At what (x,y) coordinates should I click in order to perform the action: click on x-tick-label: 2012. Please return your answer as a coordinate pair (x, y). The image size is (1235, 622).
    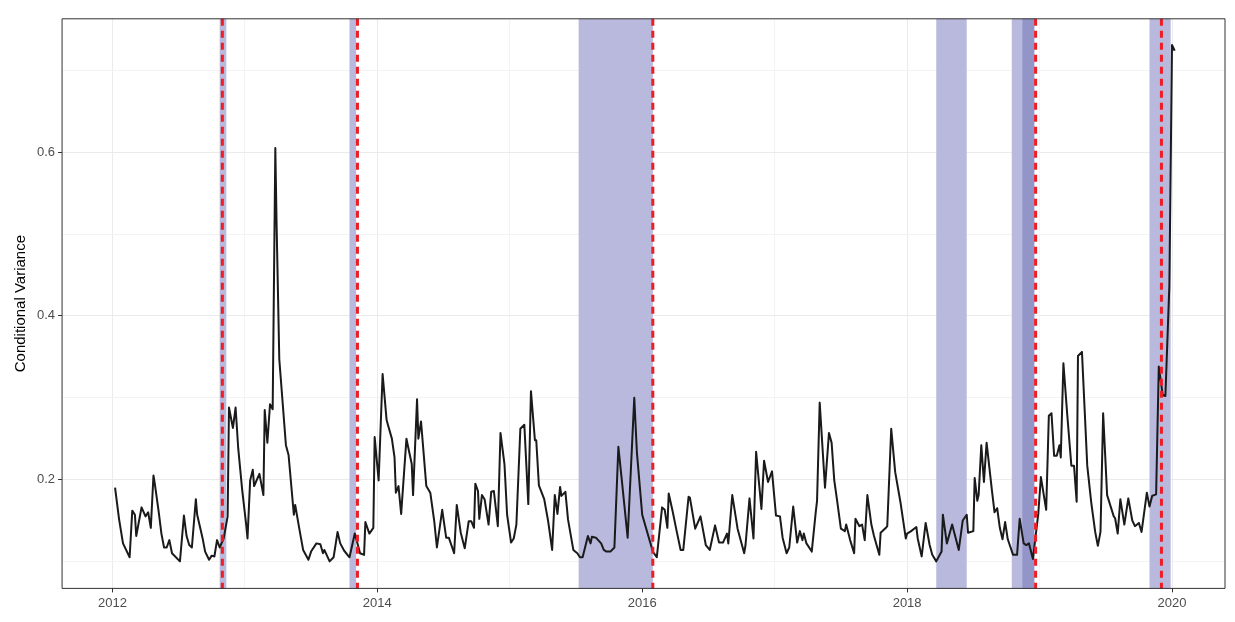
    Looking at the image, I should click on (112, 602).